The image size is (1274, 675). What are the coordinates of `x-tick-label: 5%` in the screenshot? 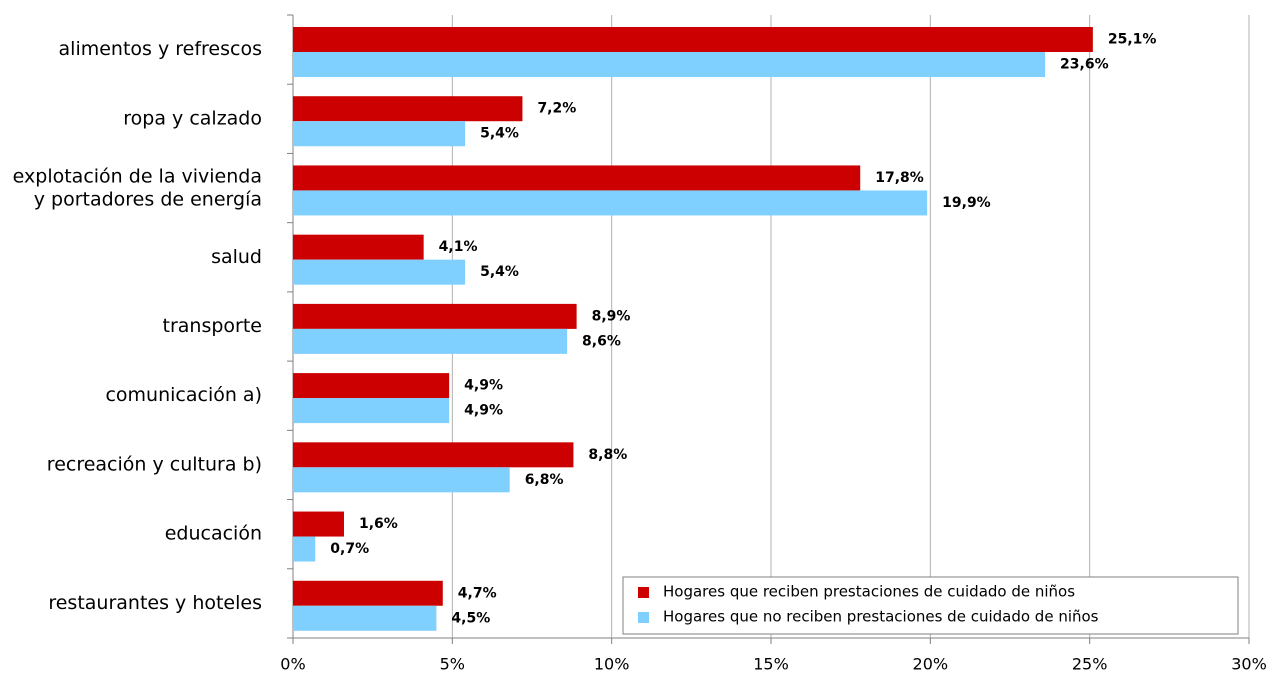 It's located at (452, 664).